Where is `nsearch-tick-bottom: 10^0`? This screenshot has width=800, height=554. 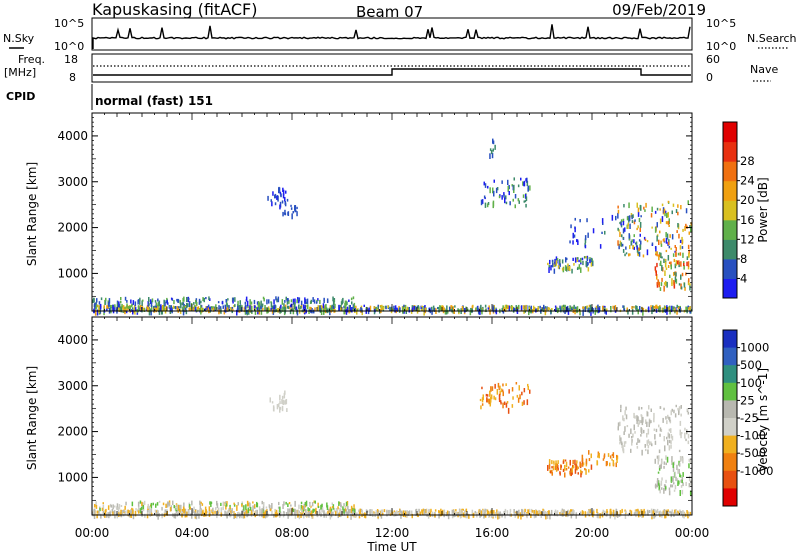 nsearch-tick-bottom: 10^0 is located at coordinates (721, 46).